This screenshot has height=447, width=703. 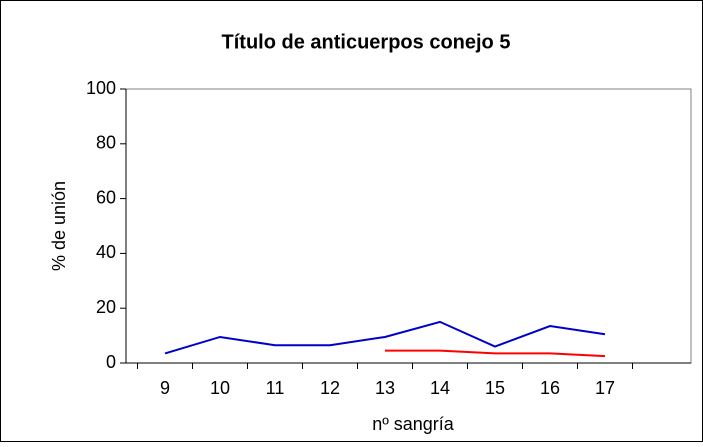 I want to click on x-axis-label: nº sangría, so click(x=413, y=424).